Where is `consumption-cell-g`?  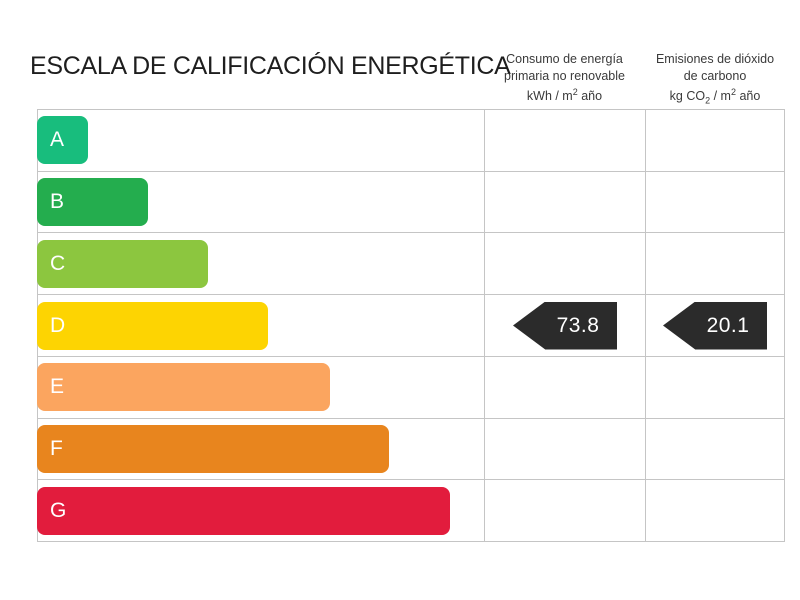 consumption-cell-g is located at coordinates (564, 511).